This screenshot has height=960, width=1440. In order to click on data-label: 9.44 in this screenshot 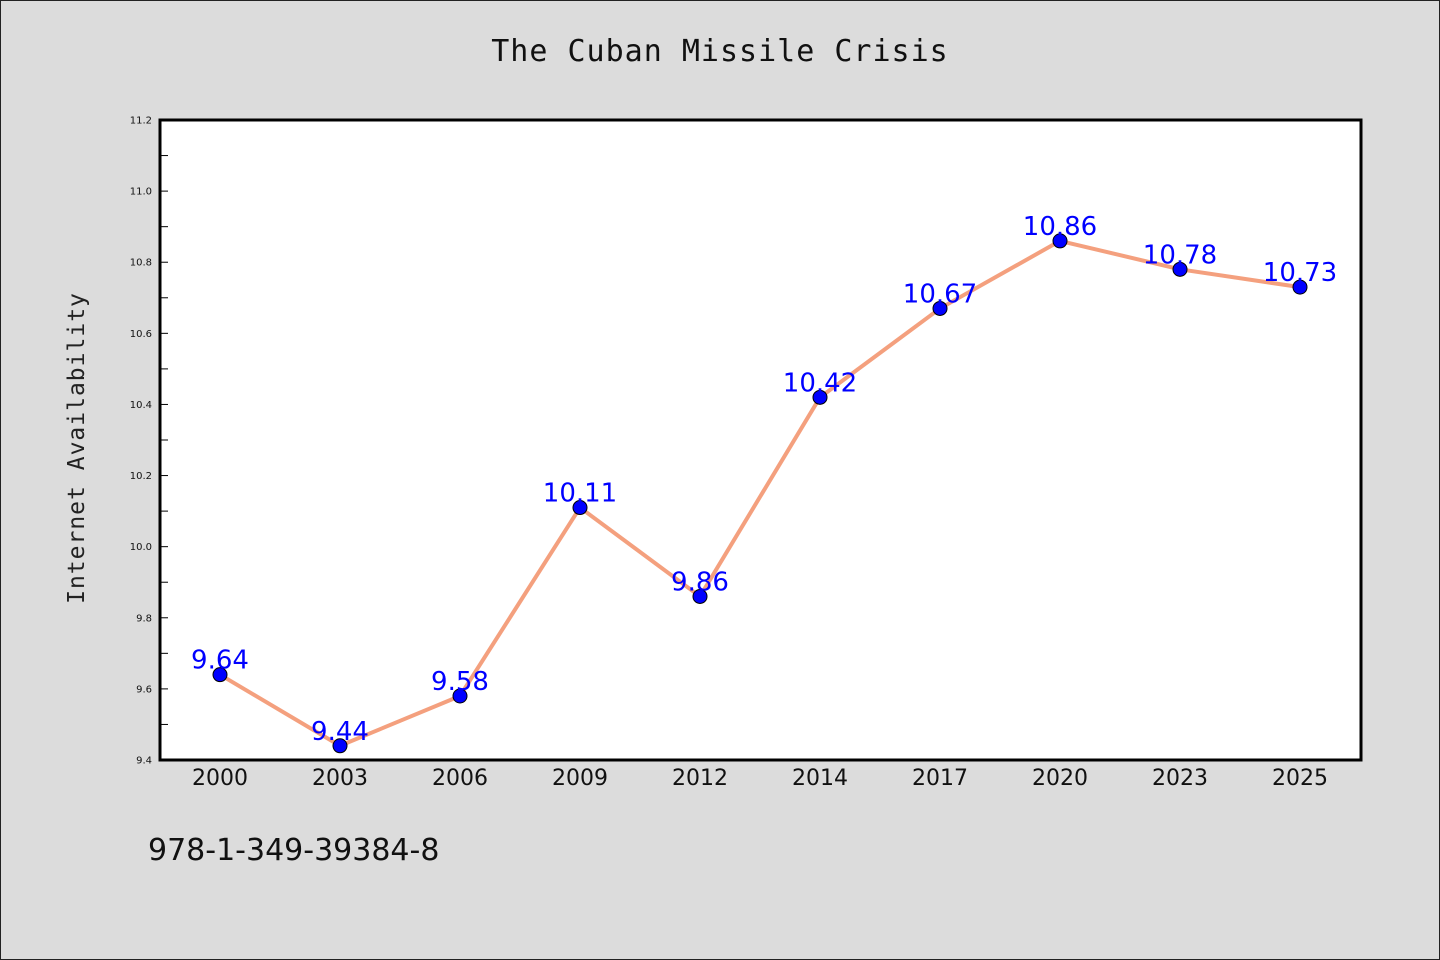, I will do `click(340, 732)`.